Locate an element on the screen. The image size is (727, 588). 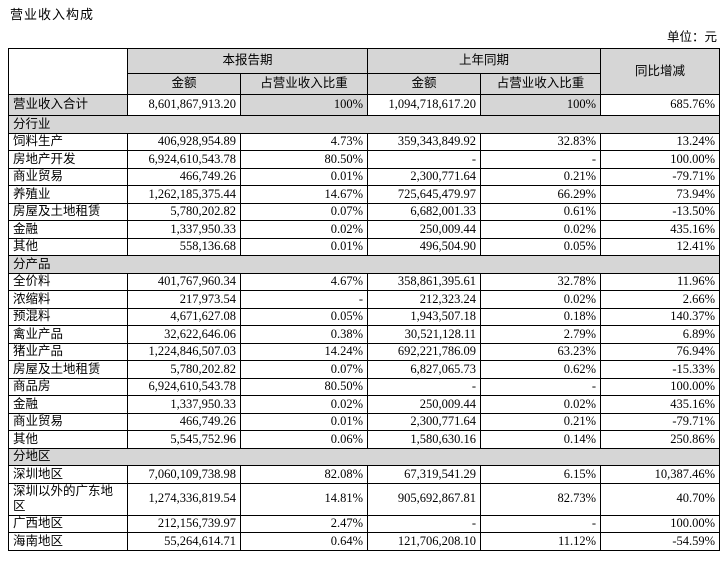
yoy-cell: 250.86% is located at coordinates (660, 439).